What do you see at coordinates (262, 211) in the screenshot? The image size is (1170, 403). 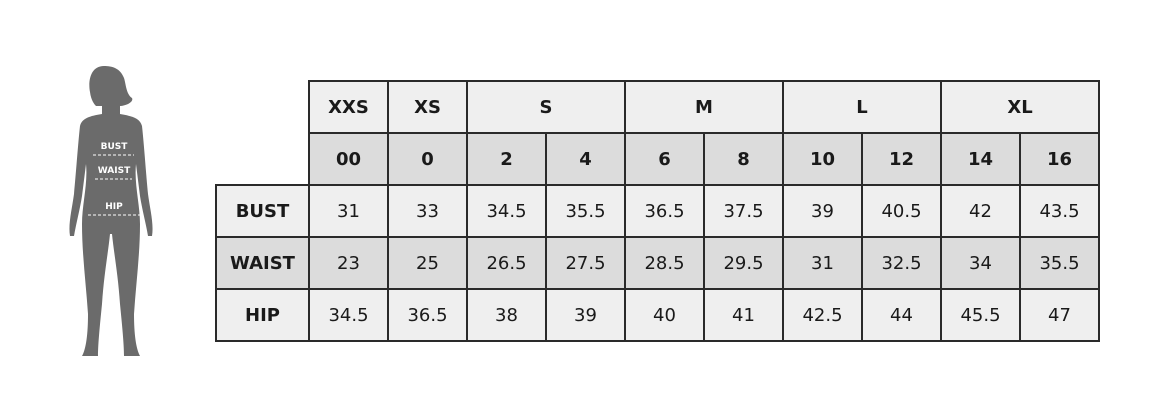 I see `row-label: BUST` at bounding box center [262, 211].